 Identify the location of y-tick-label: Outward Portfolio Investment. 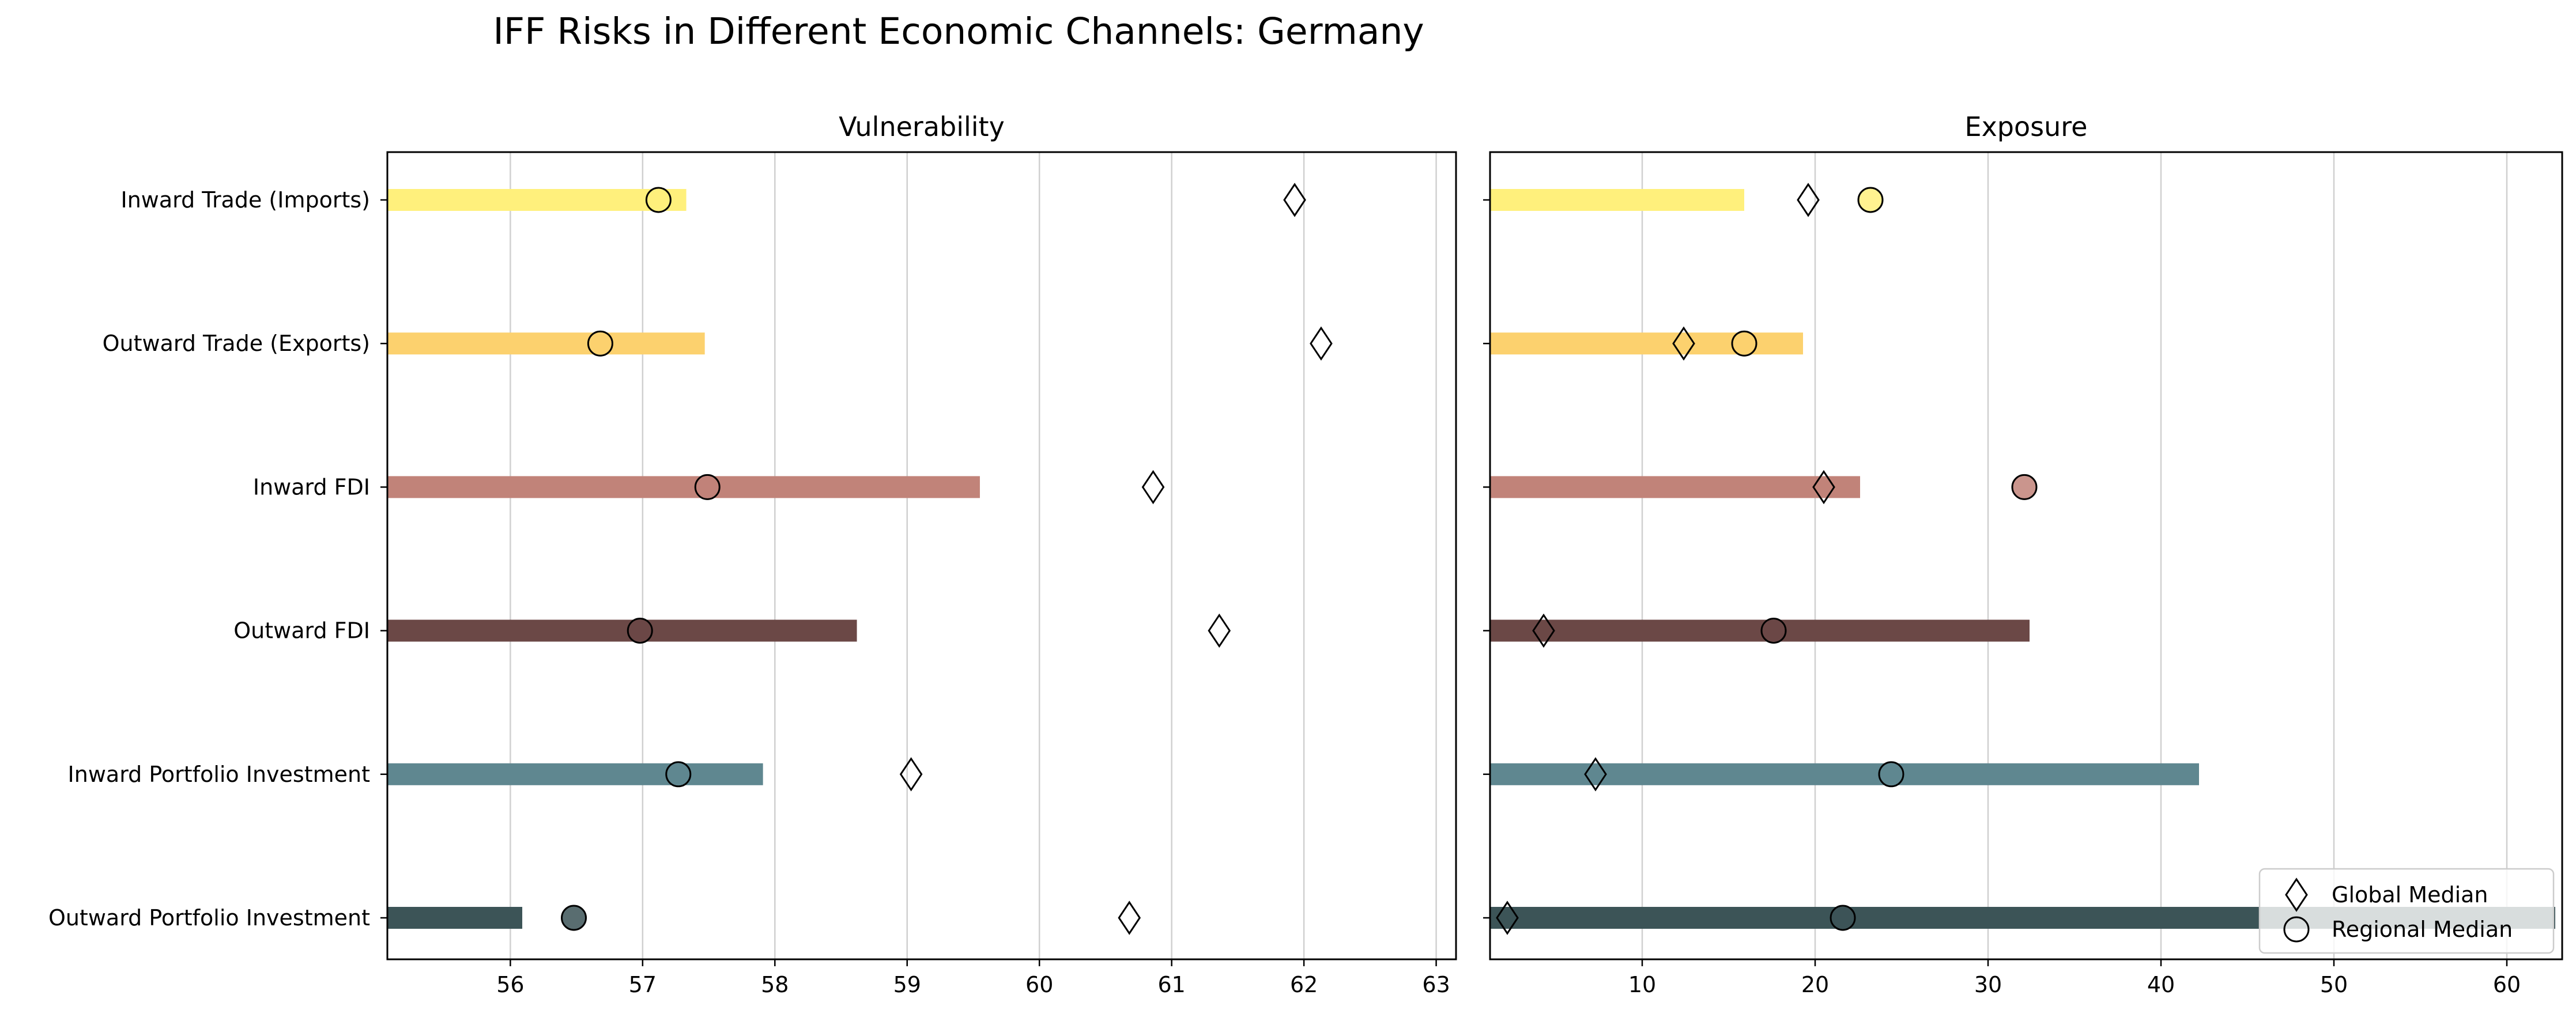
(209, 918).